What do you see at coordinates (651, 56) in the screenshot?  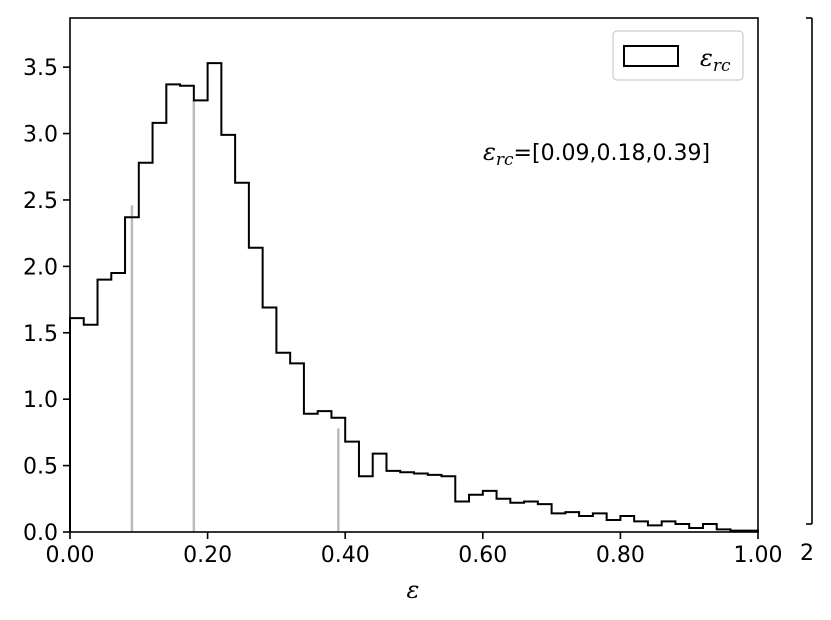 I see `legend-swatch` at bounding box center [651, 56].